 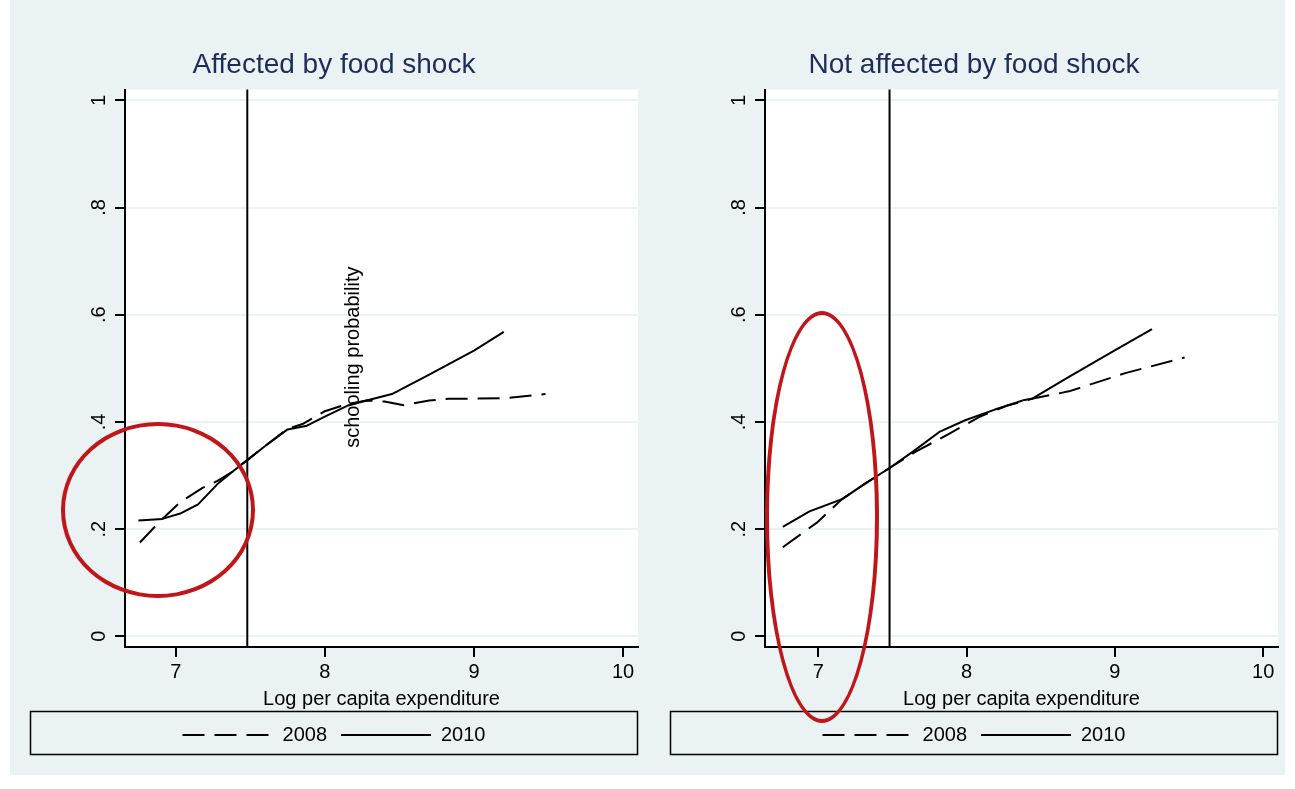 I want to click on chart-title: Affected by food shock, so click(x=334, y=63).